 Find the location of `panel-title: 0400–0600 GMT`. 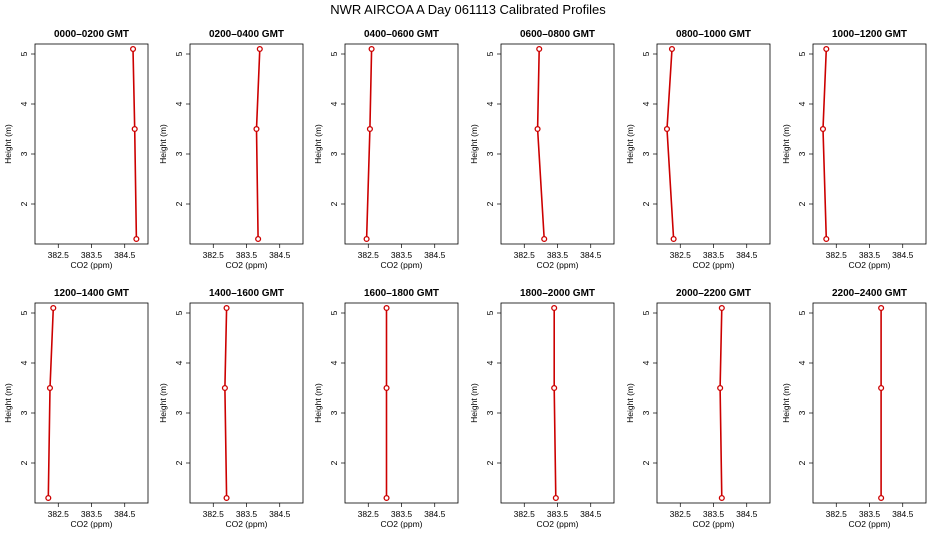

panel-title: 0400–0600 GMT is located at coordinates (401, 34).